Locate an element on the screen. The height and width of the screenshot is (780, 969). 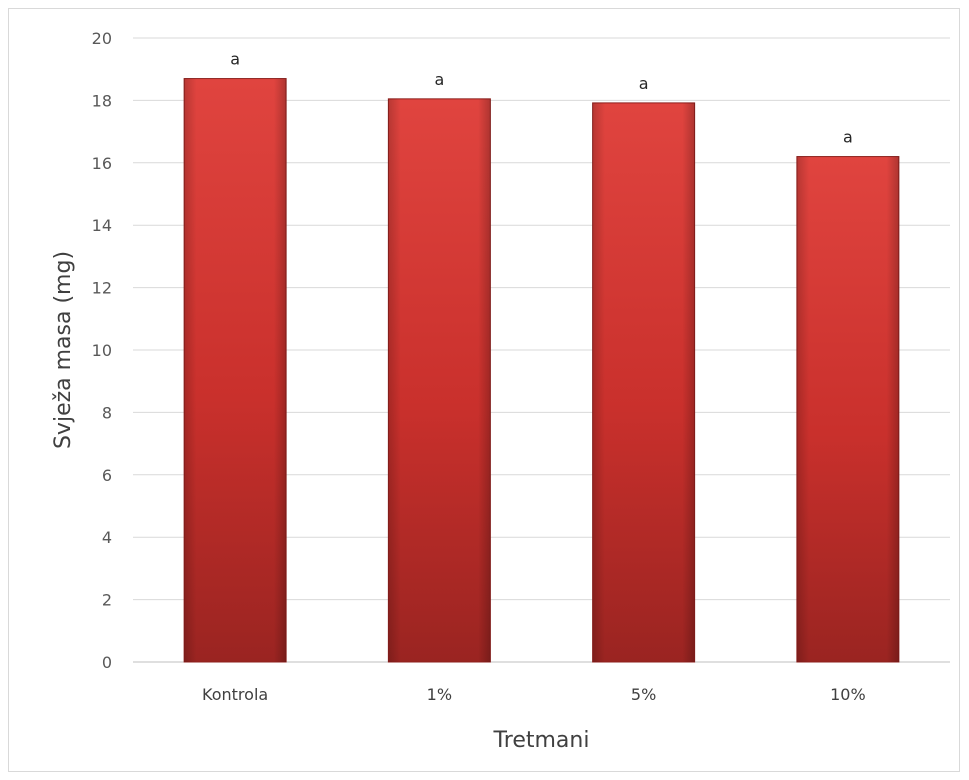
y-tick-labels: 0 2 4 6 8 10 12 14 16 18 20 is located at coordinates (102, 350).